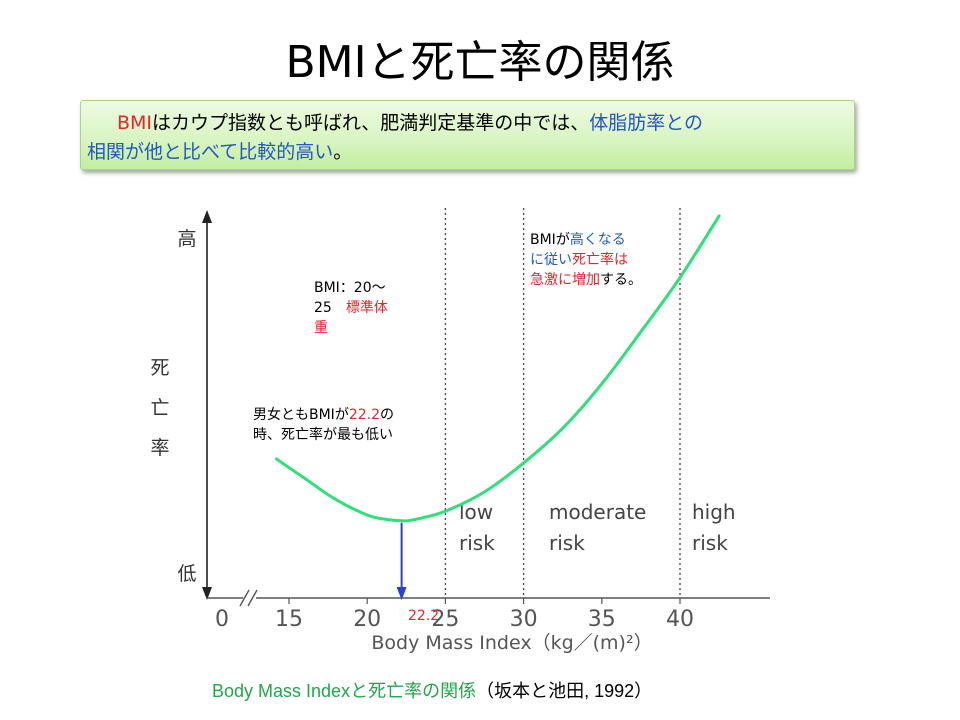 This screenshot has width=960, height=720. I want to click on zone-label-line-1: high, so click(714, 512).